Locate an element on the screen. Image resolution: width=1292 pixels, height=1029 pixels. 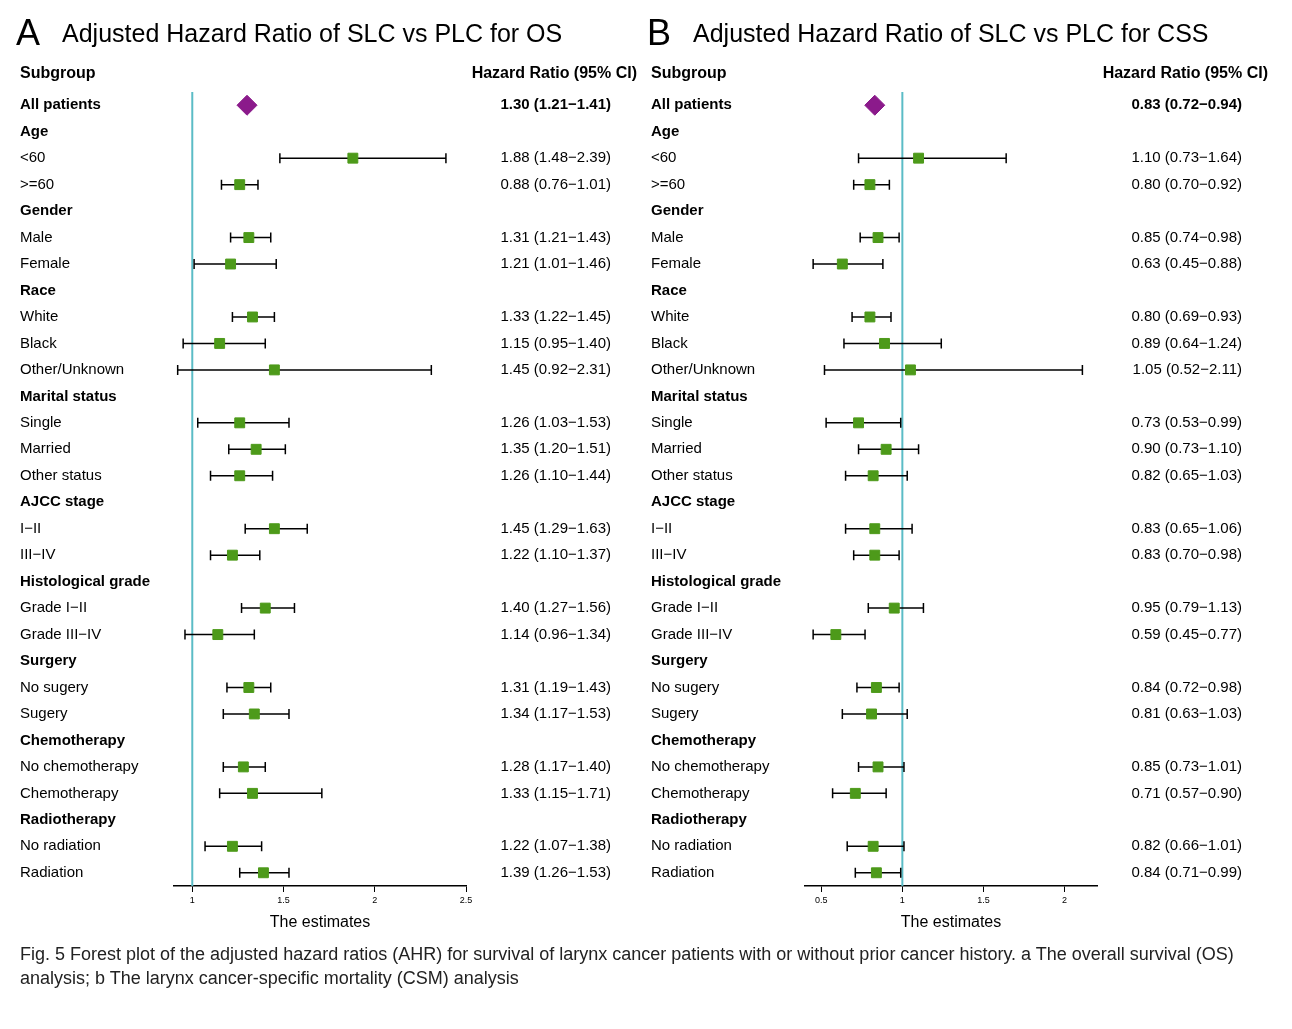
y-tick-label: Black is located at coordinates (39, 342).